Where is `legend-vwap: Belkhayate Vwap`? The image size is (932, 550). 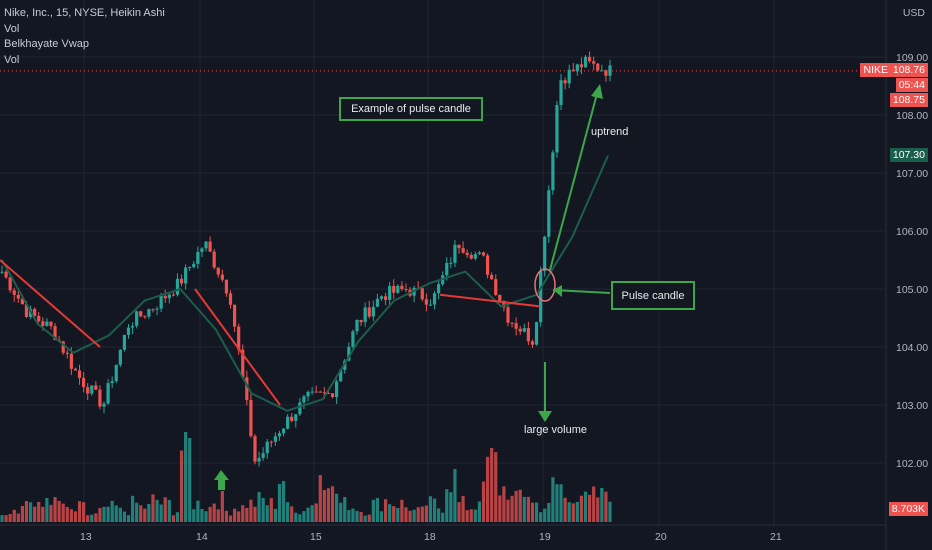
legend-vwap: Belkhayate Vwap is located at coordinates (46, 44).